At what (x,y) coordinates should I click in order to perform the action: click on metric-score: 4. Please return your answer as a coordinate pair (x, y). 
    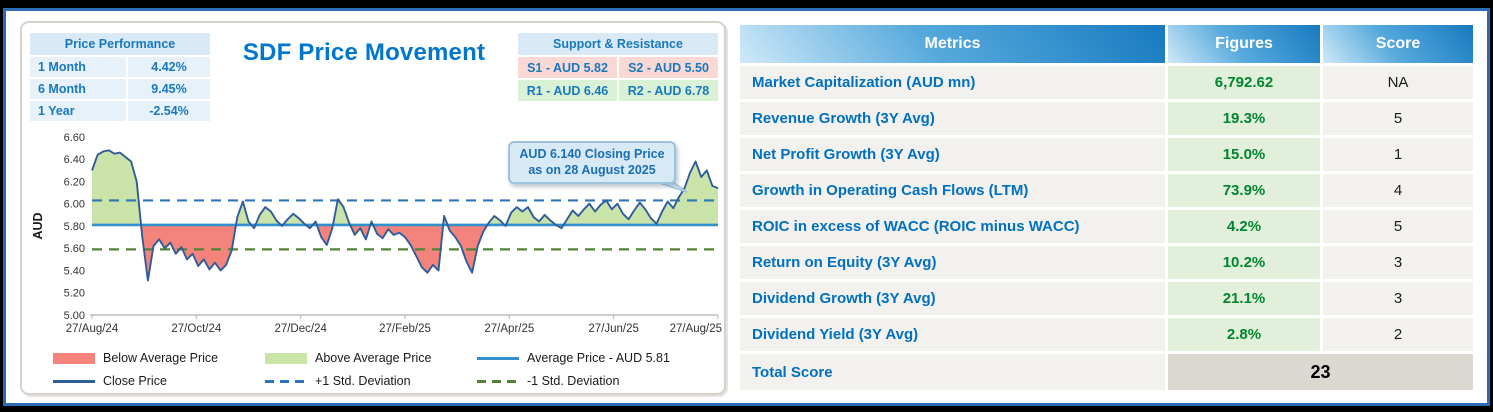
    Looking at the image, I should click on (1398, 190).